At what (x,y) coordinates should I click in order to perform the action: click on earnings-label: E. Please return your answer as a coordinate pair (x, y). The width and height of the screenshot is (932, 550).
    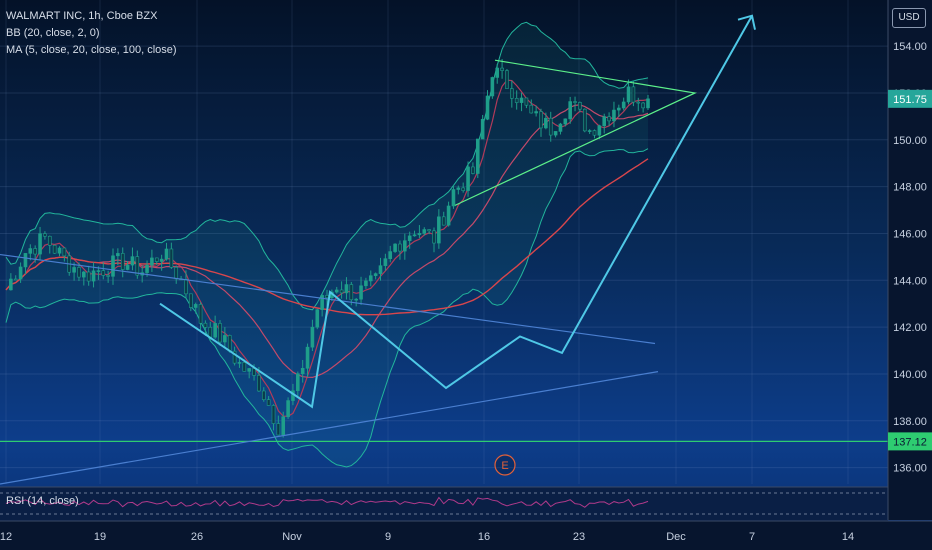
    Looking at the image, I should click on (504, 466).